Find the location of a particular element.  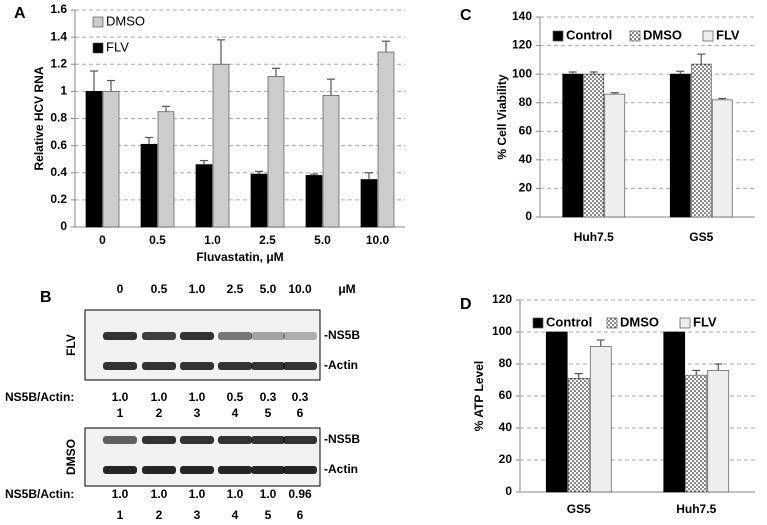

unit: μM is located at coordinates (346, 289).